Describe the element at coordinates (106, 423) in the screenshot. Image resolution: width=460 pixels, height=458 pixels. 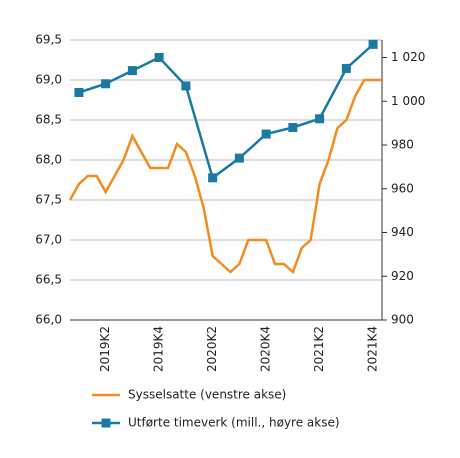
I see `legend-marker` at that location.